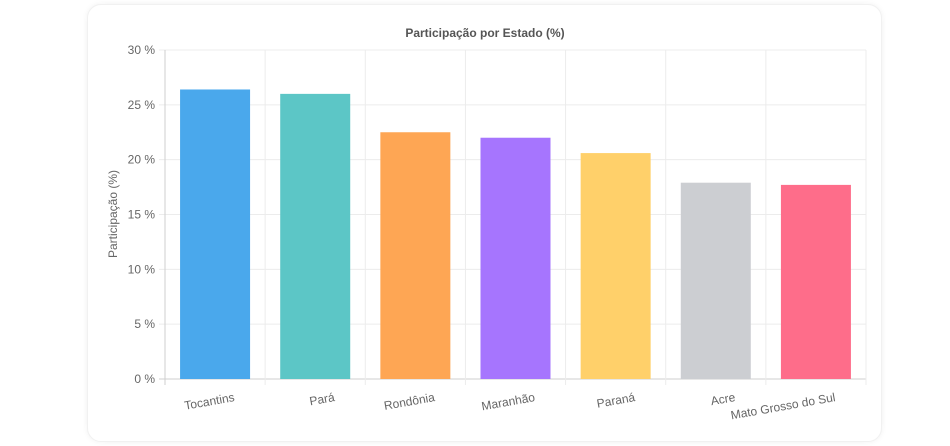 The image size is (950, 446). I want to click on bar-paraná, so click(615, 266).